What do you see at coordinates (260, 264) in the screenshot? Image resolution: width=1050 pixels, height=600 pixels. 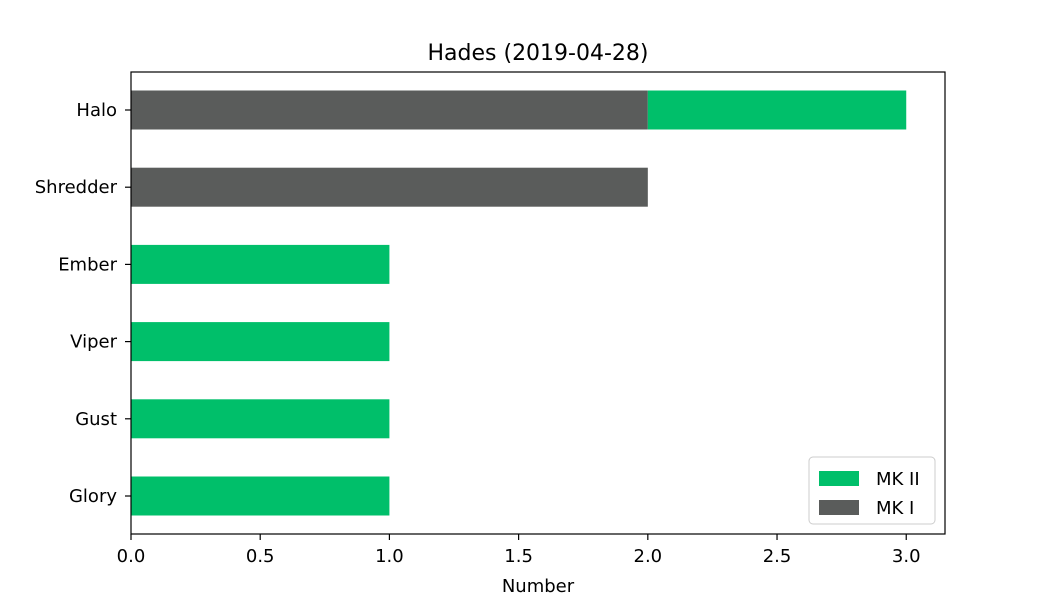 I see `bar-ember-mk-ii` at bounding box center [260, 264].